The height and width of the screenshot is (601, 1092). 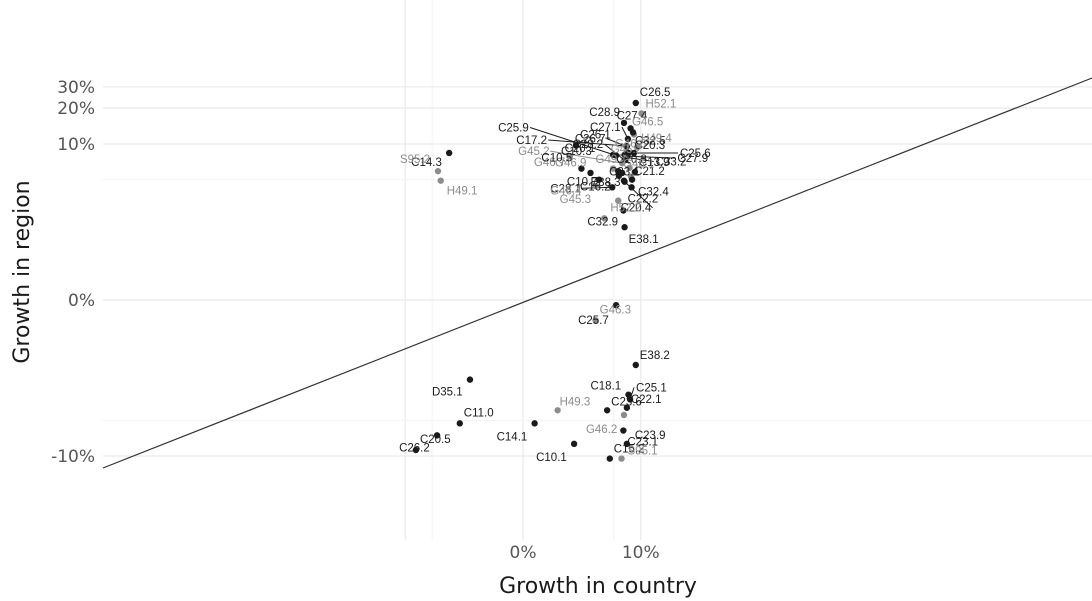 I want to click on point-label: G49.1, so click(x=611, y=160).